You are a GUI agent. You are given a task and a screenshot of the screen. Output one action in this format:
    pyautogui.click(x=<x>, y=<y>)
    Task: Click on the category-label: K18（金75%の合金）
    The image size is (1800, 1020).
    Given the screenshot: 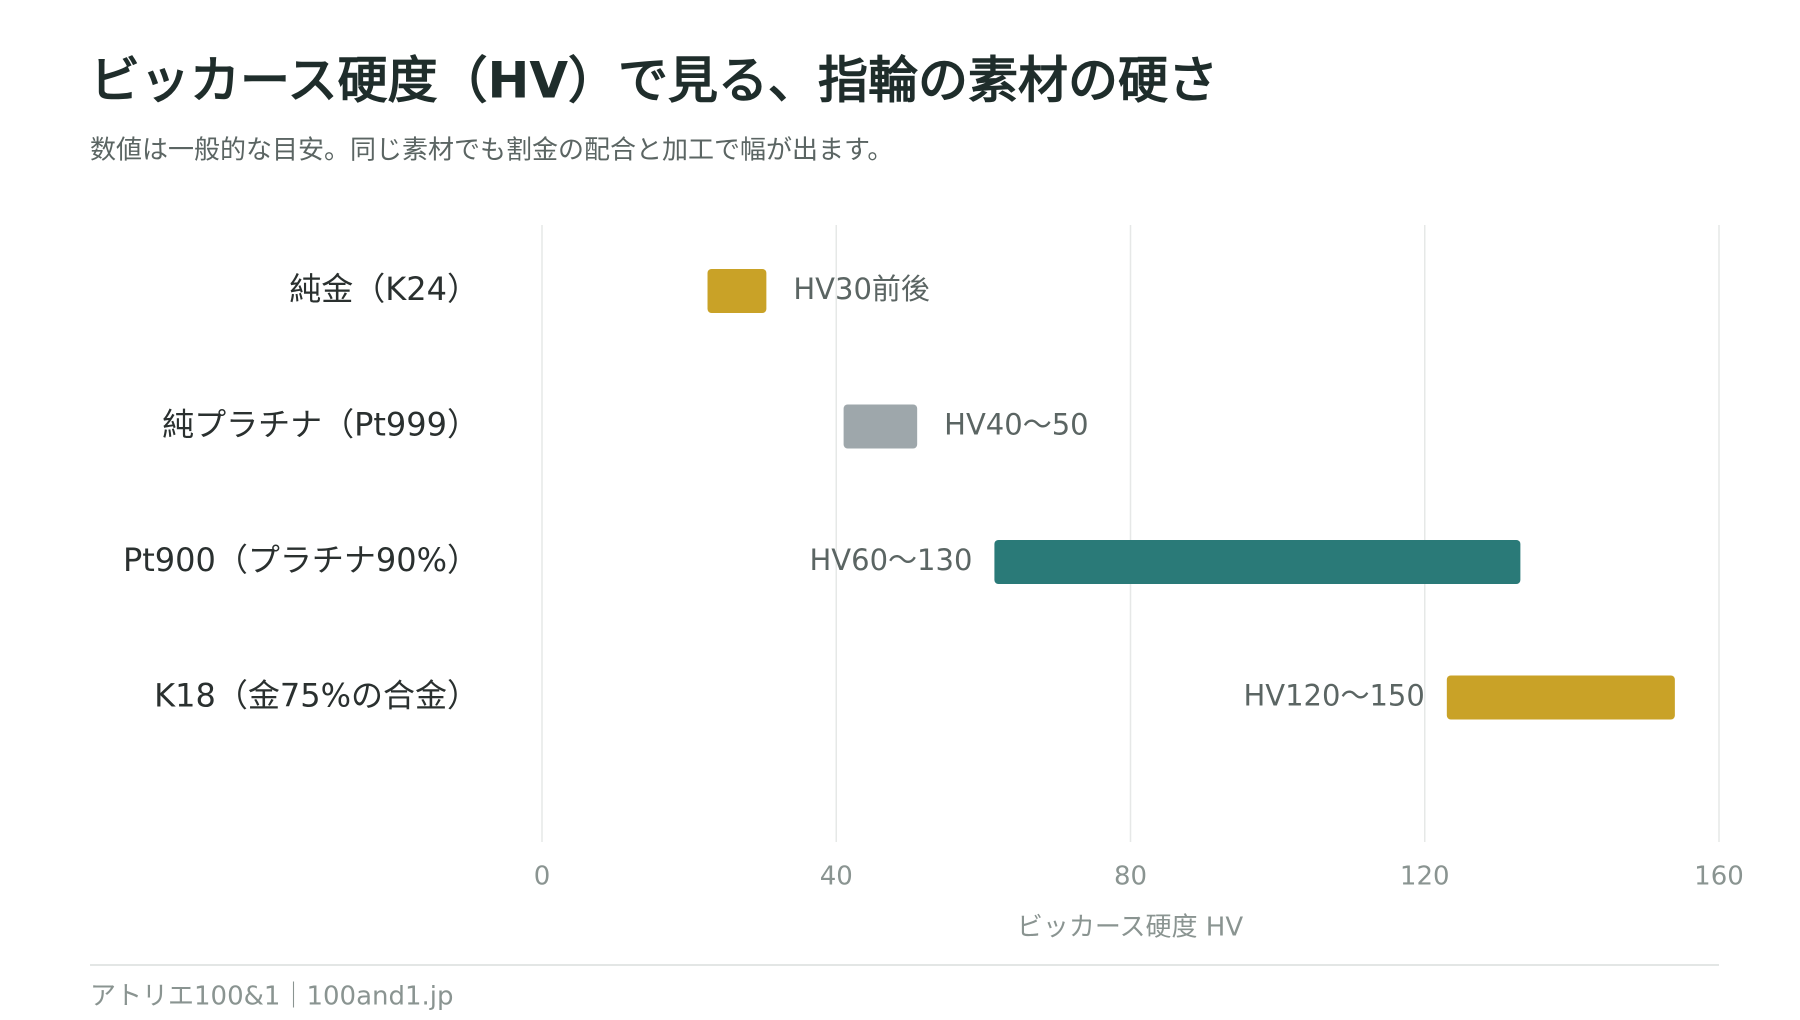 What is the action you would take?
    pyautogui.click(x=316, y=696)
    